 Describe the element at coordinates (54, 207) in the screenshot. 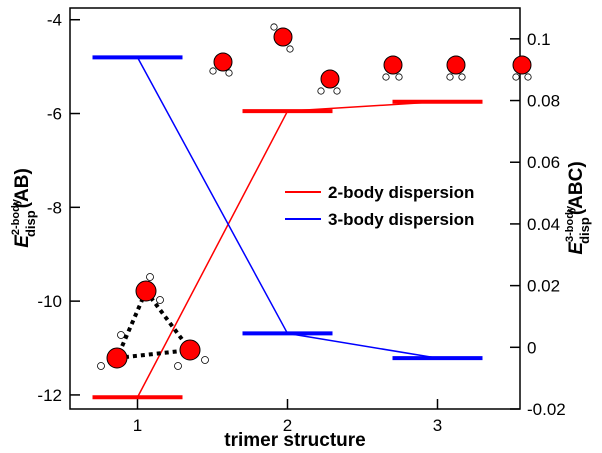

I see `left-axis-tick-label: -8` at that location.